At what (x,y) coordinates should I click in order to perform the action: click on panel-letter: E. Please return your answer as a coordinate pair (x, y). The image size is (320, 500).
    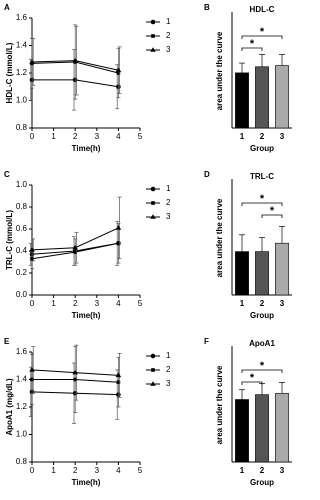
    Looking at the image, I should click on (7, 341).